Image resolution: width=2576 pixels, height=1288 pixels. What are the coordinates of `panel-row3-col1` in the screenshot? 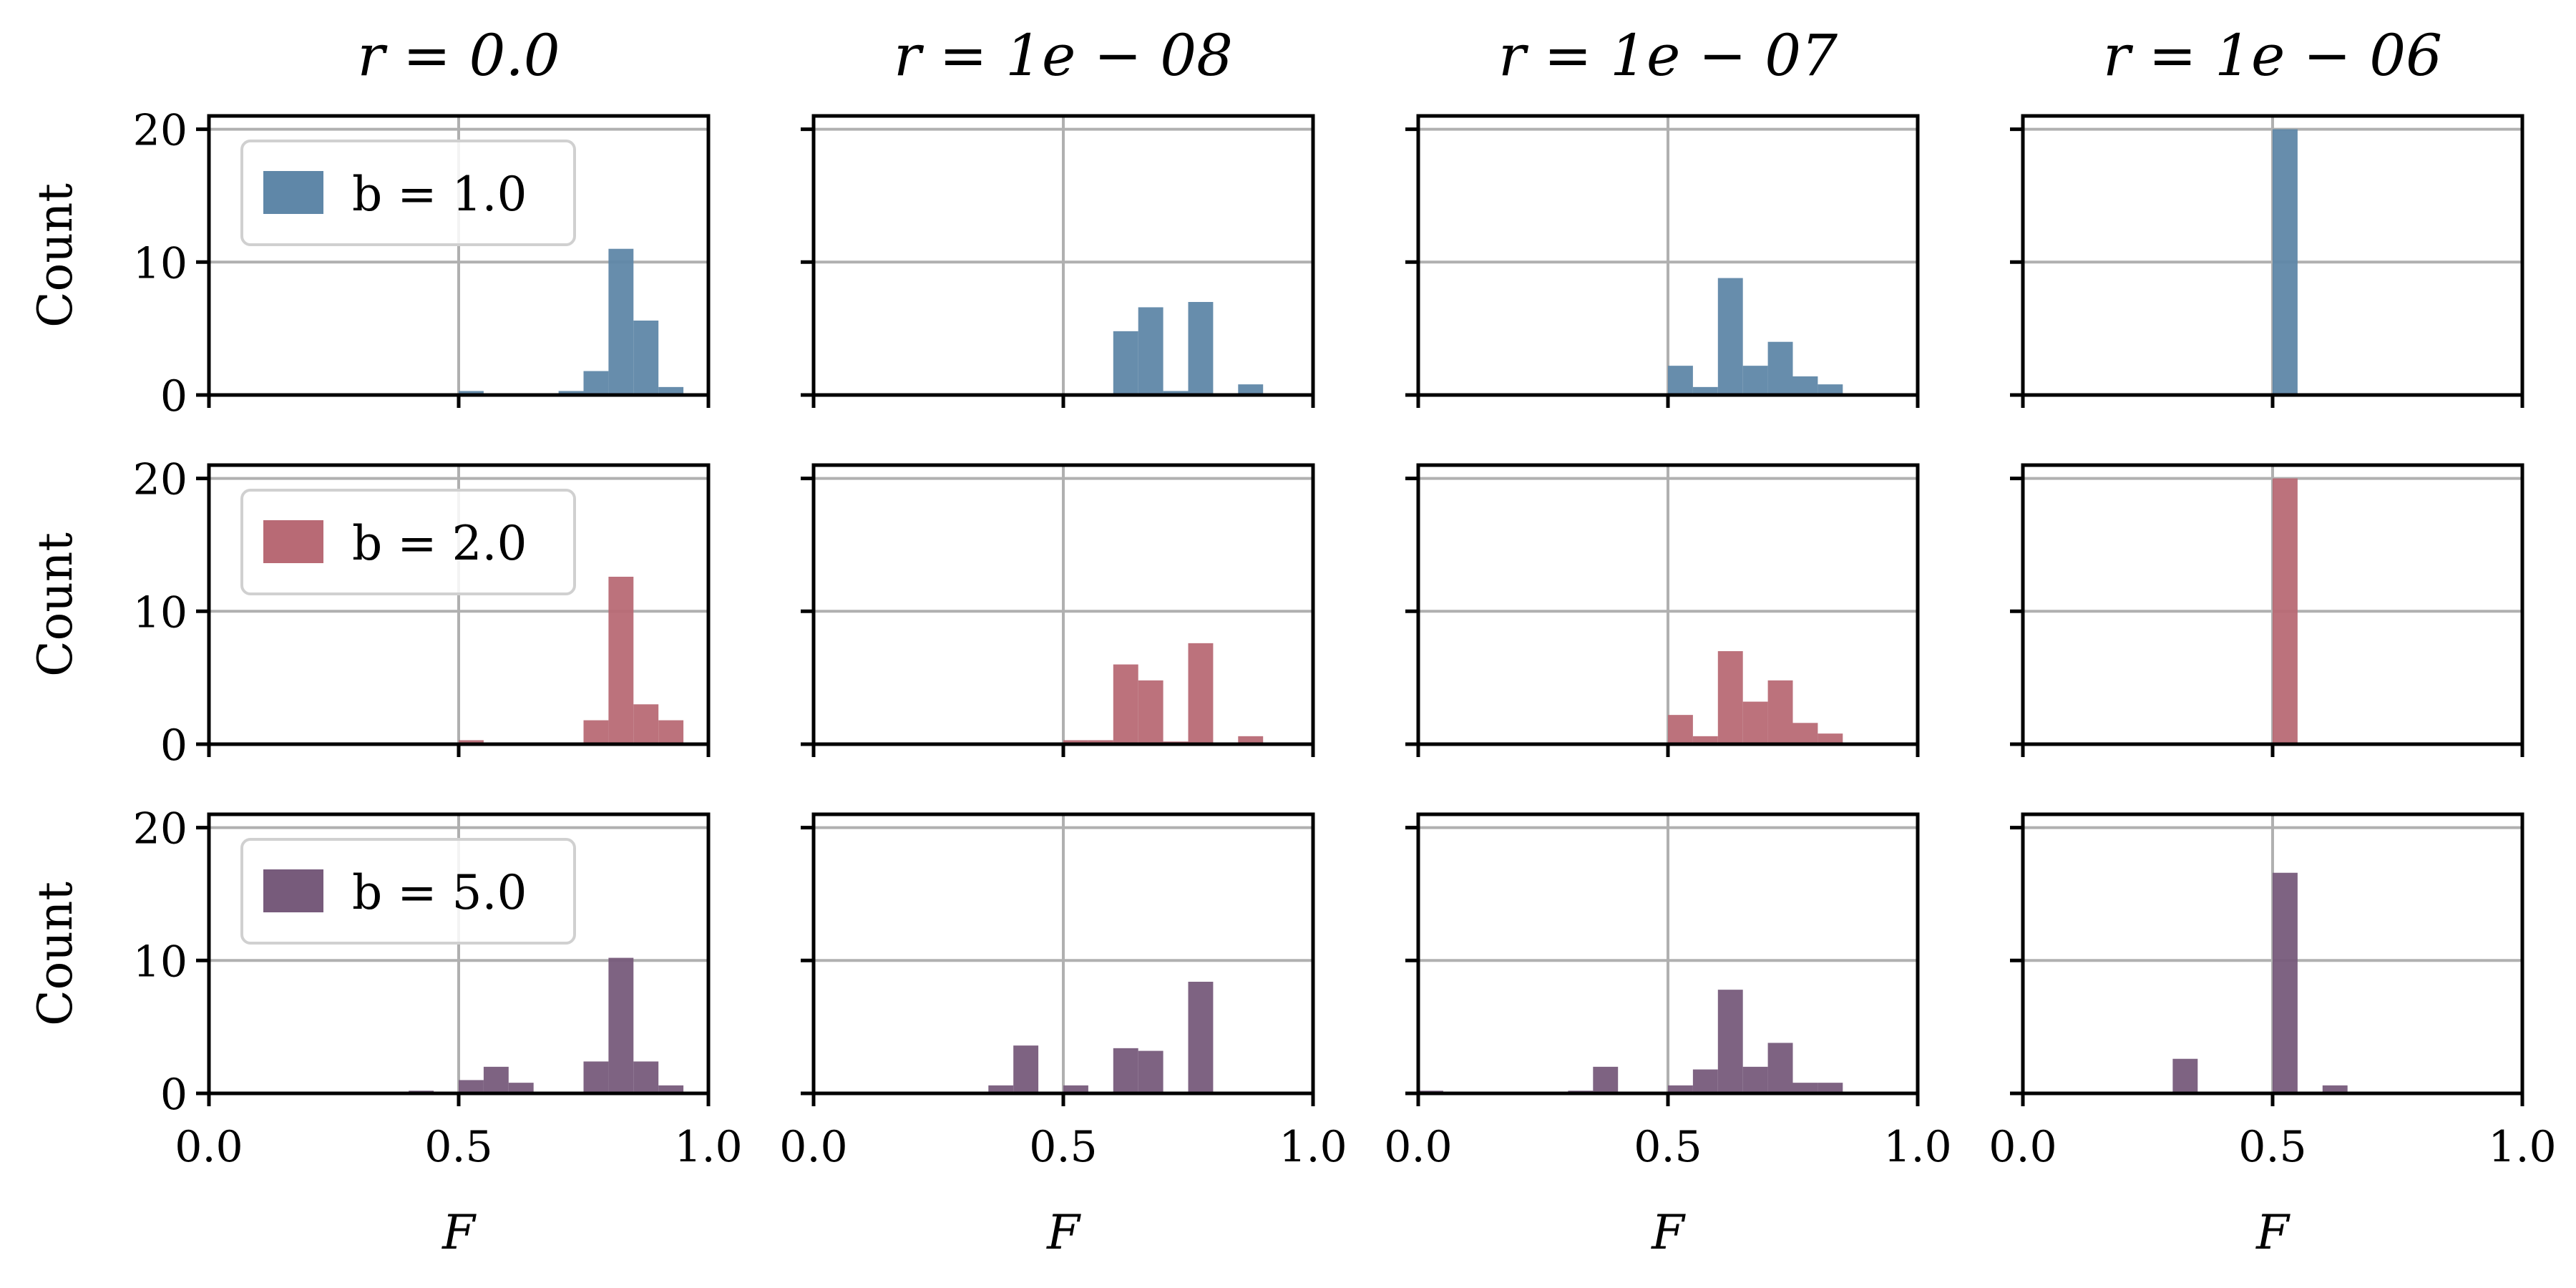 It's located at (453, 959).